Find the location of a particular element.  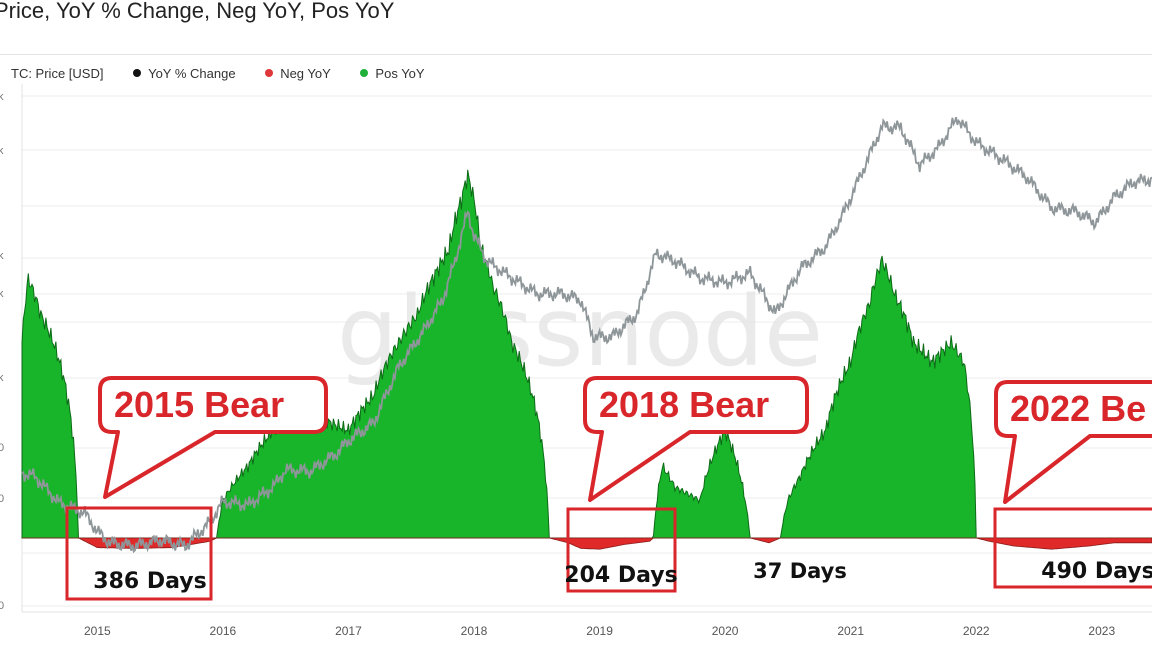

legend-label-yoy: YoY % Change is located at coordinates (192, 73).